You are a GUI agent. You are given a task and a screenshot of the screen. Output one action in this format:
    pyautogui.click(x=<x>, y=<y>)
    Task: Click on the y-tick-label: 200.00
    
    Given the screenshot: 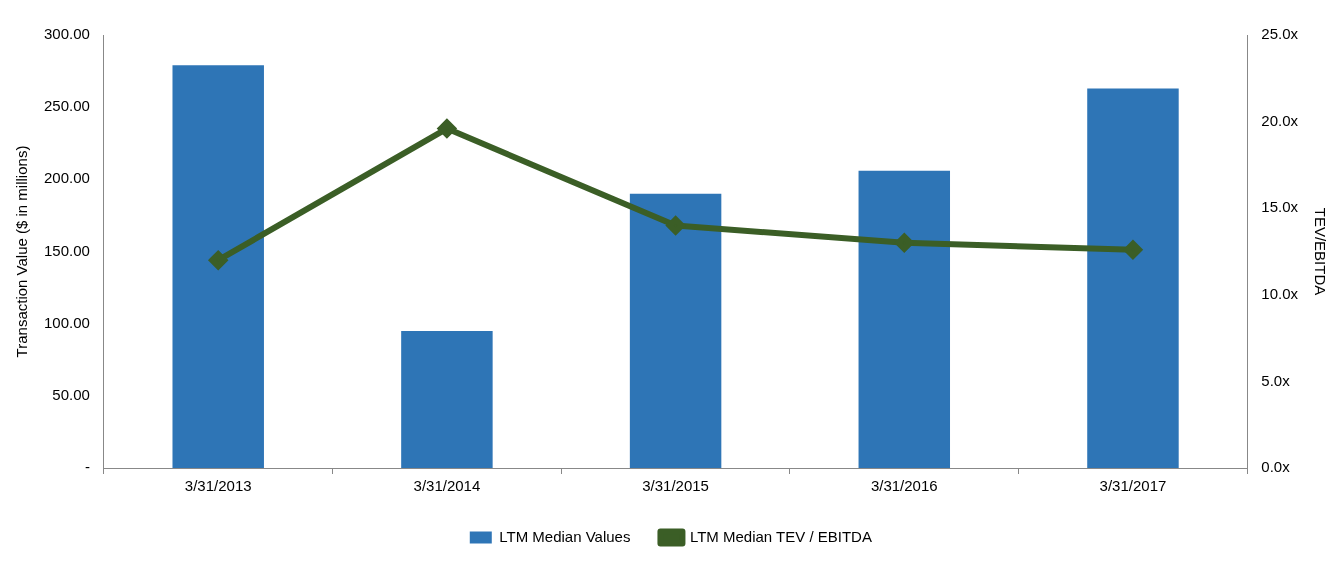 What is the action you would take?
    pyautogui.click(x=66, y=178)
    